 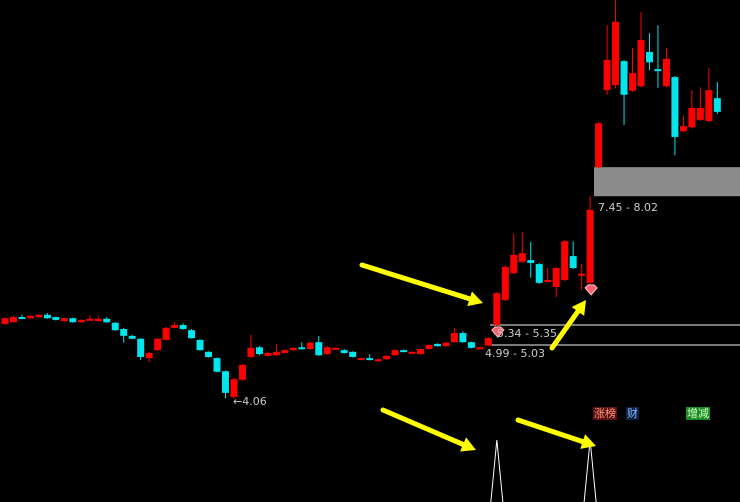 What do you see at coordinates (527, 333) in the screenshot?
I see `level-label-upper: 5.34 - 5.35` at bounding box center [527, 333].